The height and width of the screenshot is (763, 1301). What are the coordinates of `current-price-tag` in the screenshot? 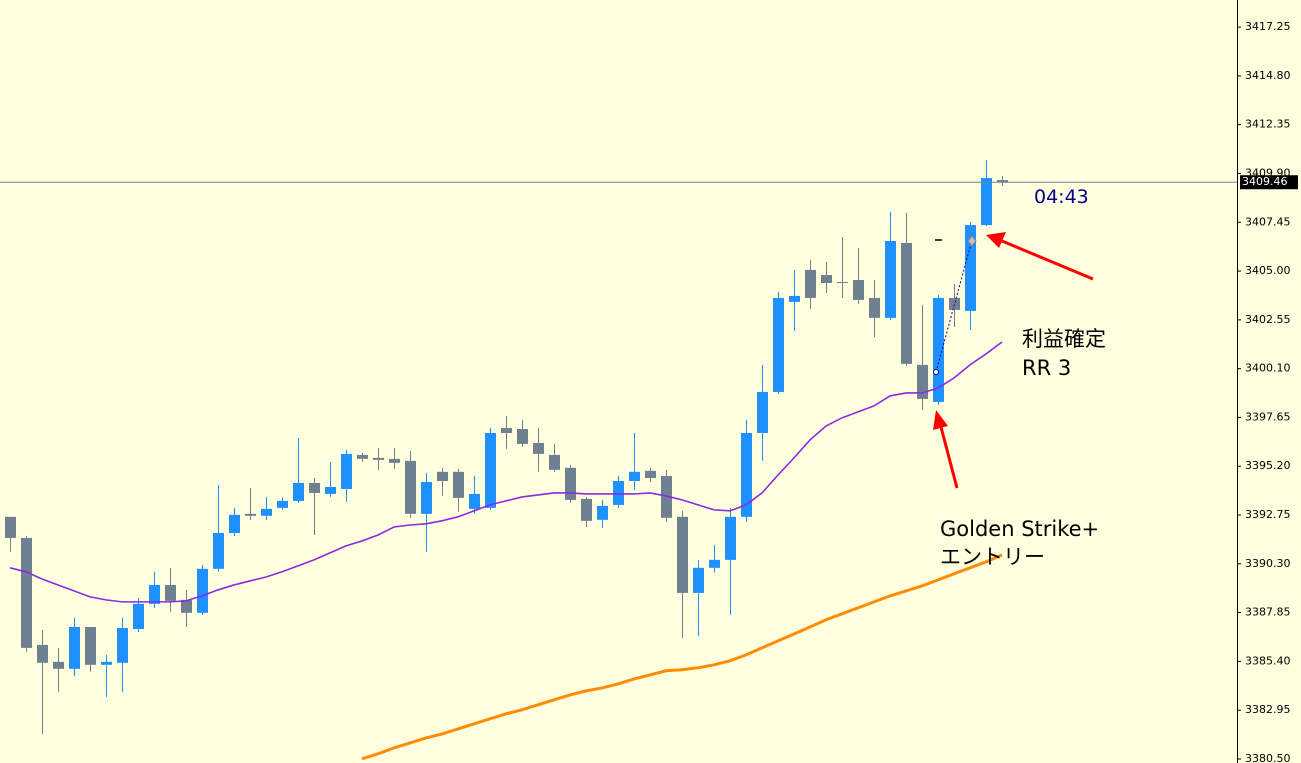 It's located at (1269, 182).